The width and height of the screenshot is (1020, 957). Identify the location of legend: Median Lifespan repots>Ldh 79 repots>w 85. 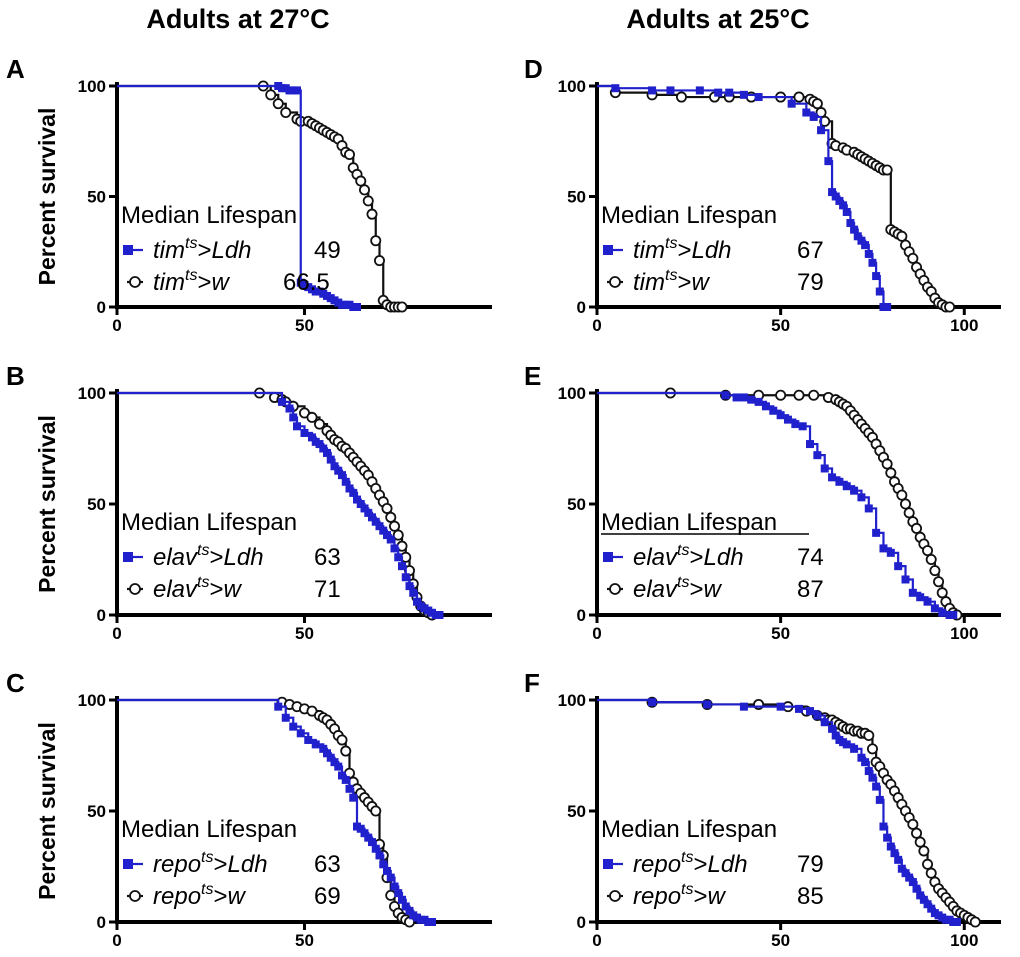
(712, 863).